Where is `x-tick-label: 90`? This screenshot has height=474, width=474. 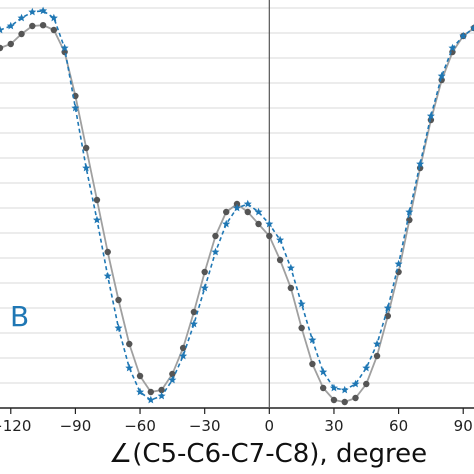 x-tick-label: 90 is located at coordinates (463, 426).